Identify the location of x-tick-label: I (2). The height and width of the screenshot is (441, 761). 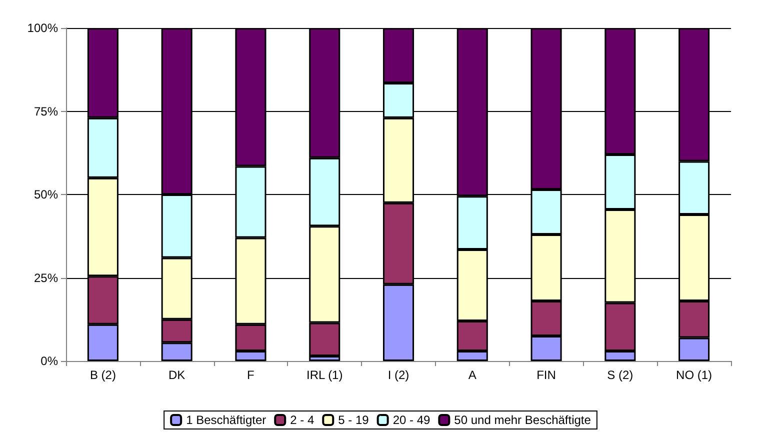
(399, 375).